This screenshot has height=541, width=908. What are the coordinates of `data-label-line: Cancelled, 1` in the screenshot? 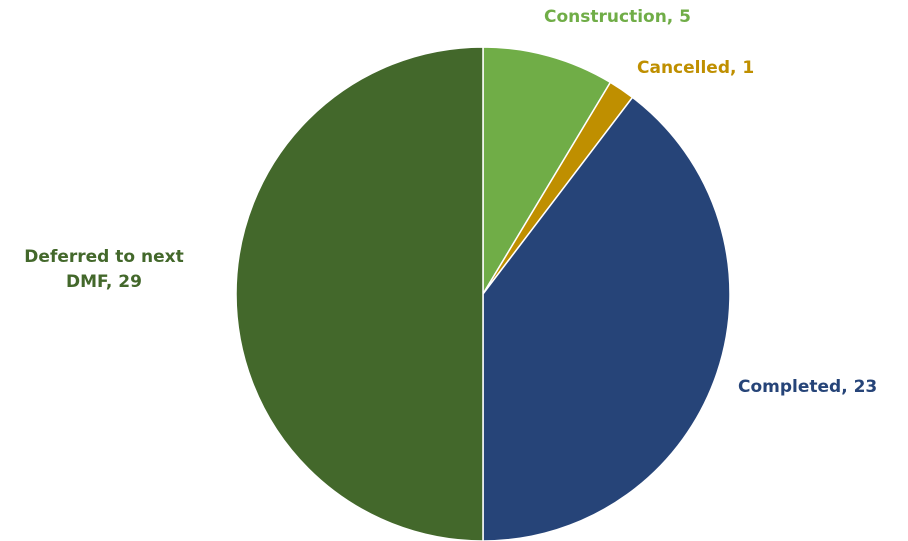 It's located at (695, 68).